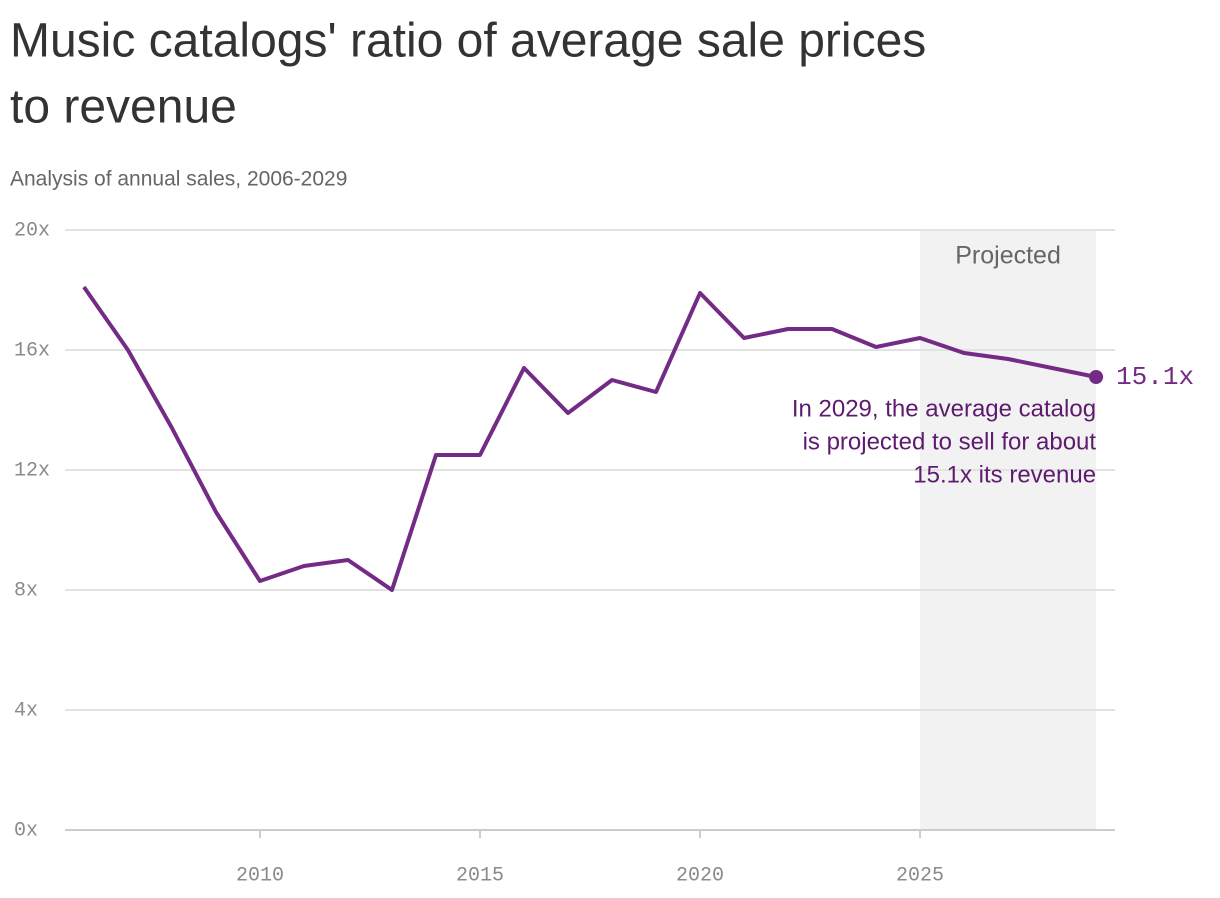  What do you see at coordinates (944, 408) in the screenshot?
I see `annotation: In 2029, the average catalog` at bounding box center [944, 408].